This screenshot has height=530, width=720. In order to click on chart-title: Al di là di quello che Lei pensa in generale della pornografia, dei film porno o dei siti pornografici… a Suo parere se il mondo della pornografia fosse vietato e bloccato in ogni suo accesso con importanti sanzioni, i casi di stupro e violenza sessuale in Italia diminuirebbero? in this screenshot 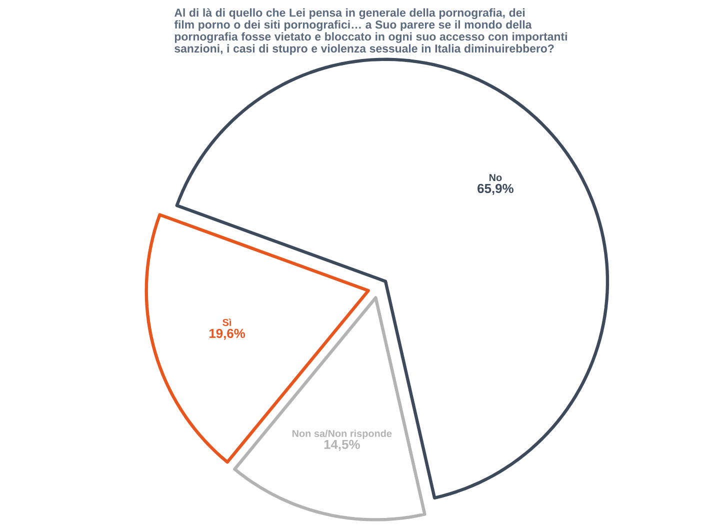, I will do `click(370, 31)`.